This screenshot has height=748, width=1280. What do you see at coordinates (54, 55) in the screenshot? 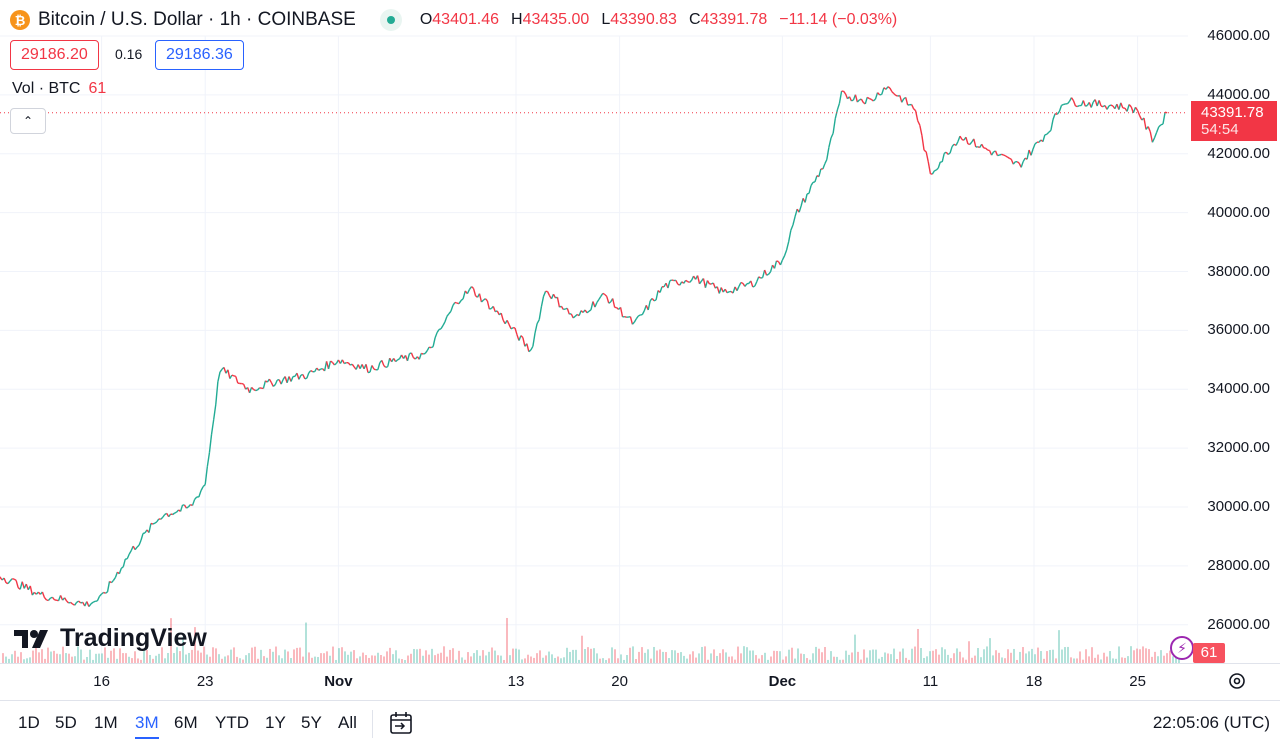
I see `sell-button: 29186.20` at bounding box center [54, 55].